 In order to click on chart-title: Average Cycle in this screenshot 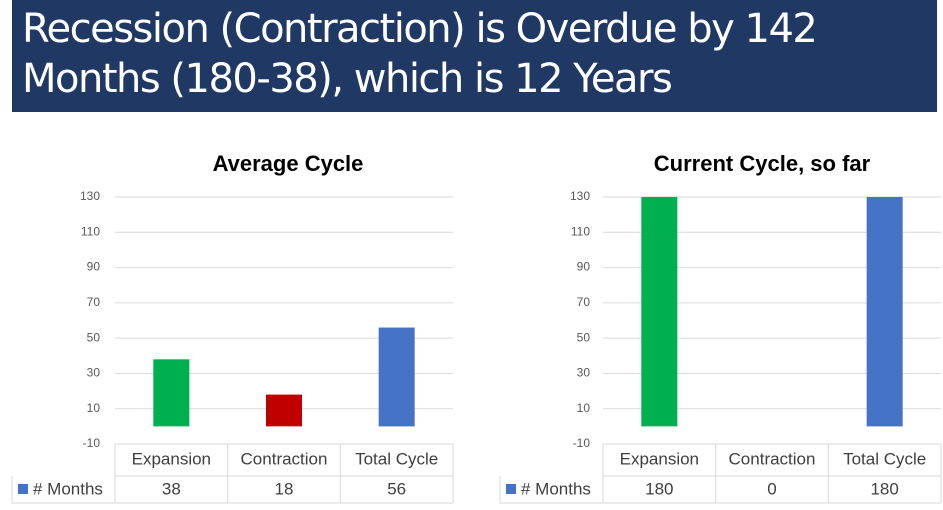, I will do `click(288, 163)`.